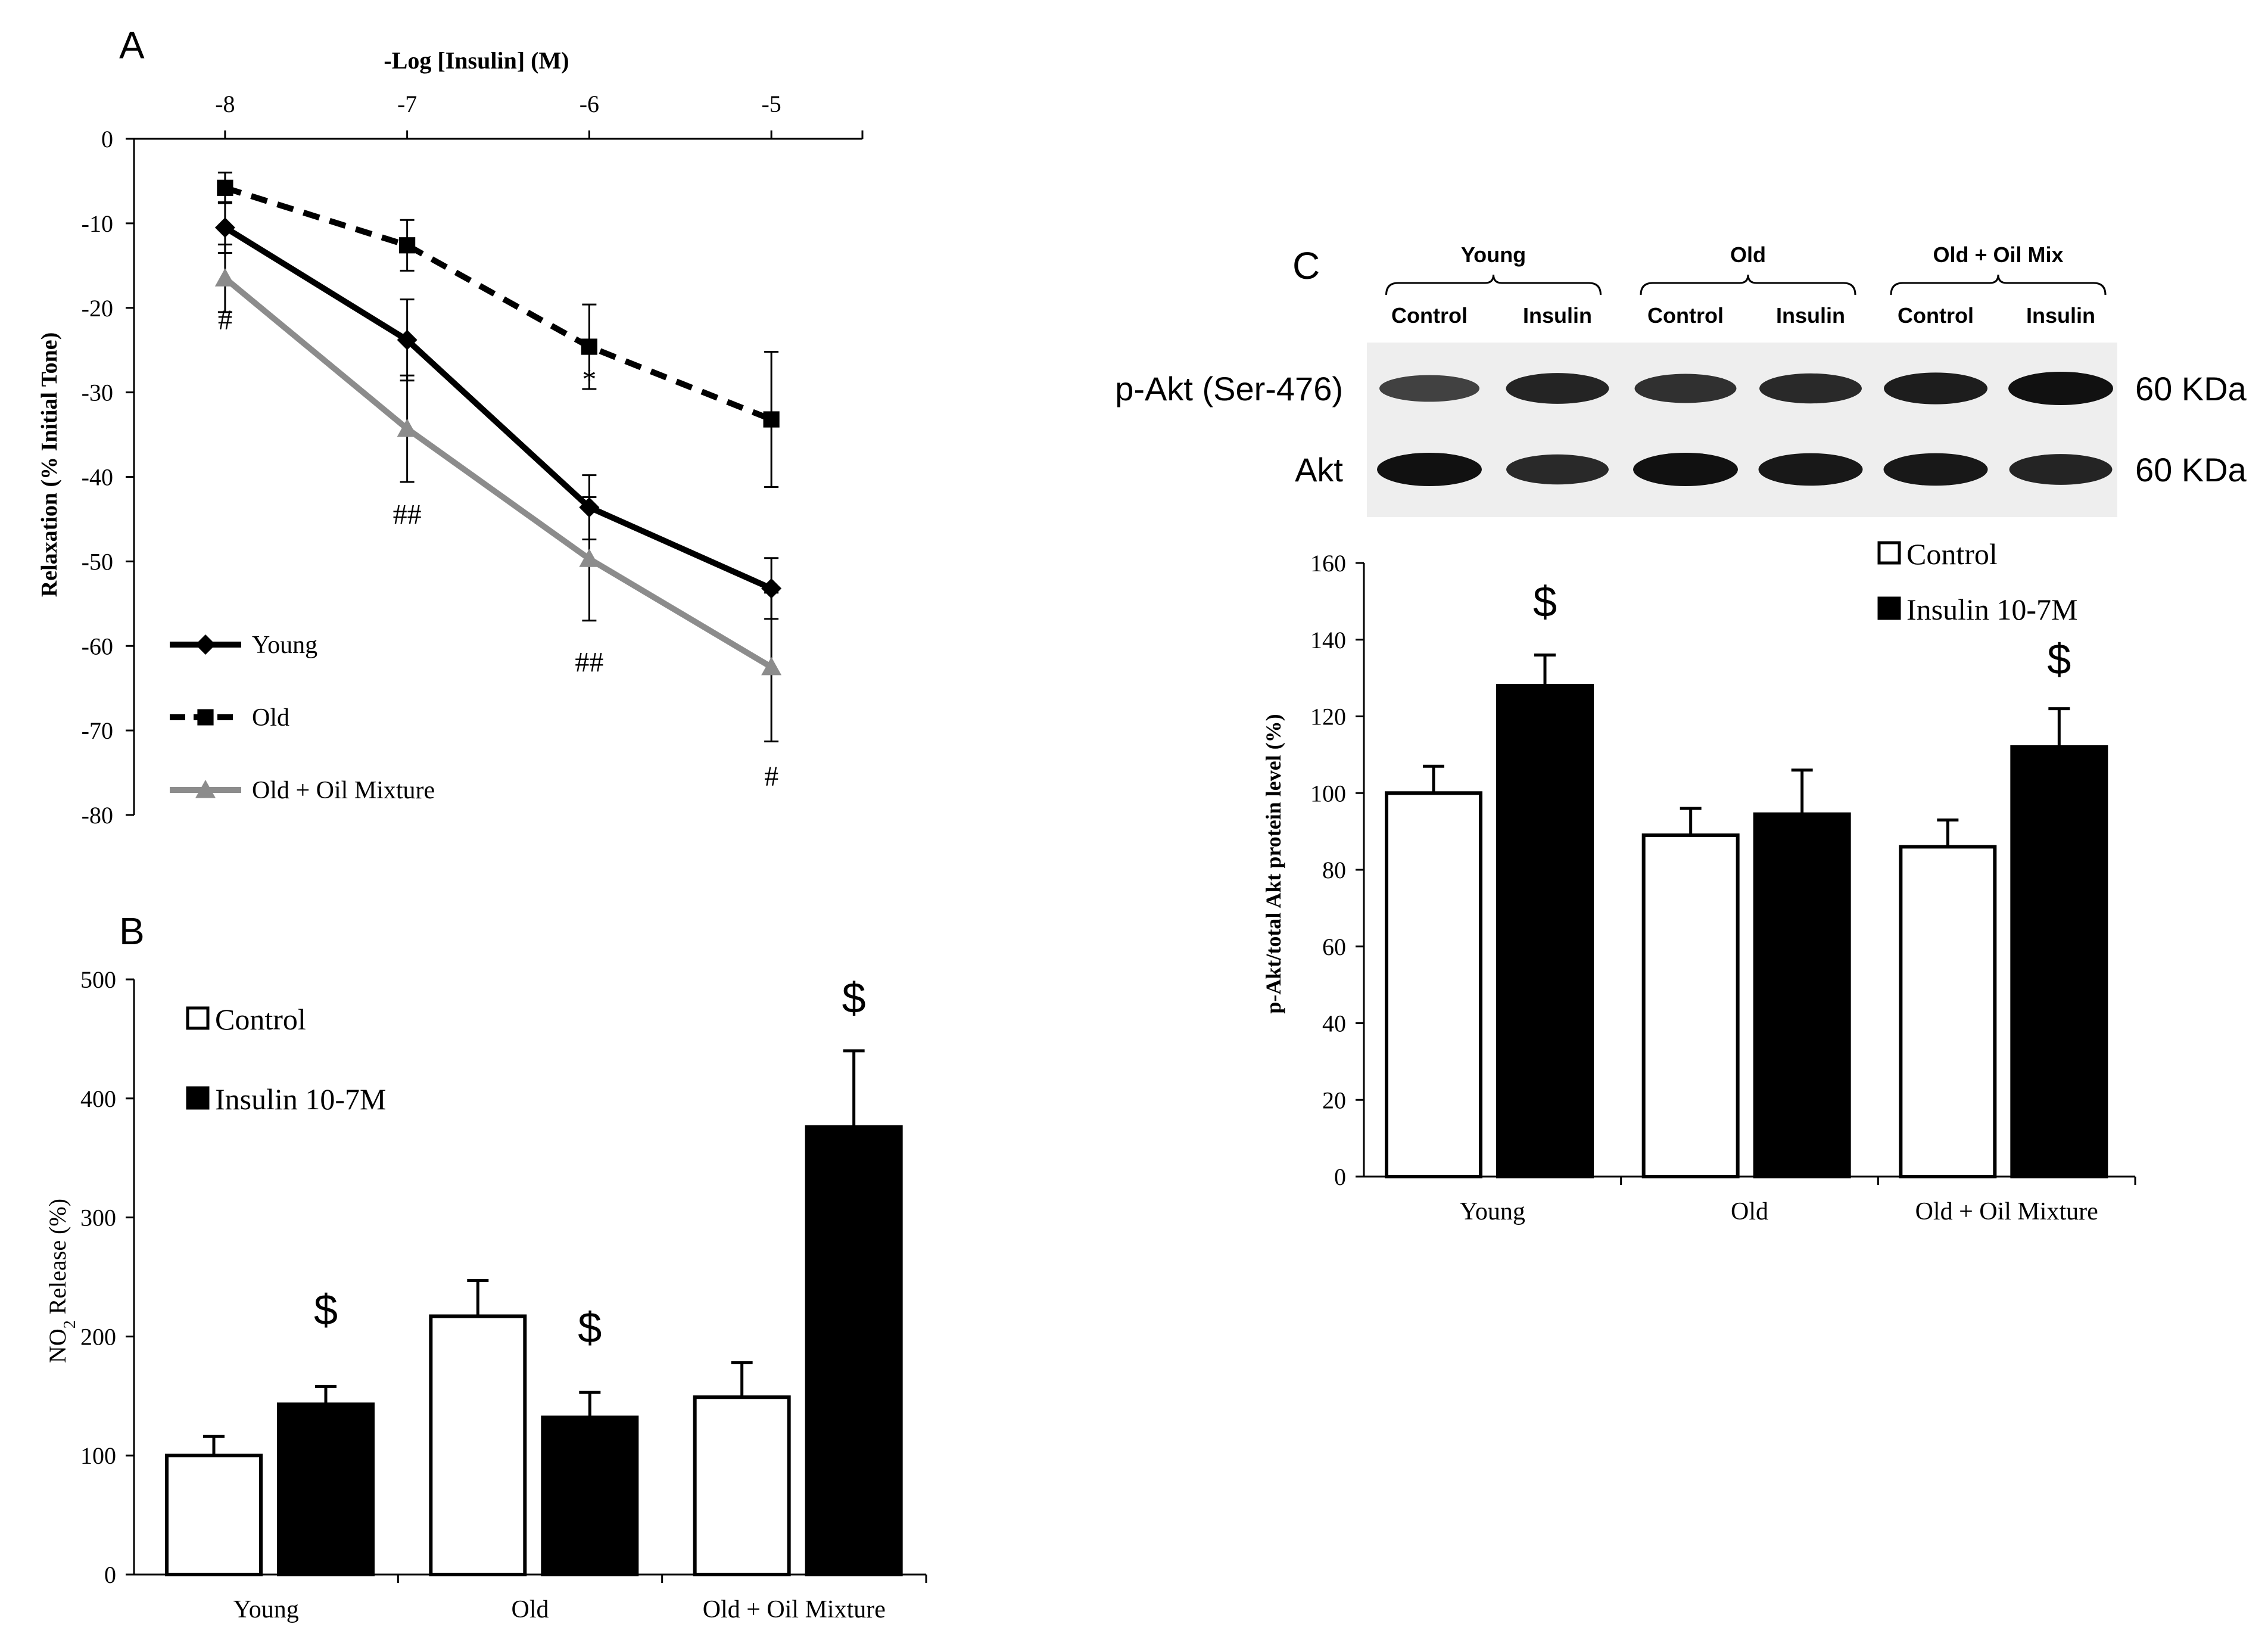 This screenshot has height=1649, width=2268. What do you see at coordinates (97, 392) in the screenshot?
I see `panel-a-y-tick-label: -30` at bounding box center [97, 392].